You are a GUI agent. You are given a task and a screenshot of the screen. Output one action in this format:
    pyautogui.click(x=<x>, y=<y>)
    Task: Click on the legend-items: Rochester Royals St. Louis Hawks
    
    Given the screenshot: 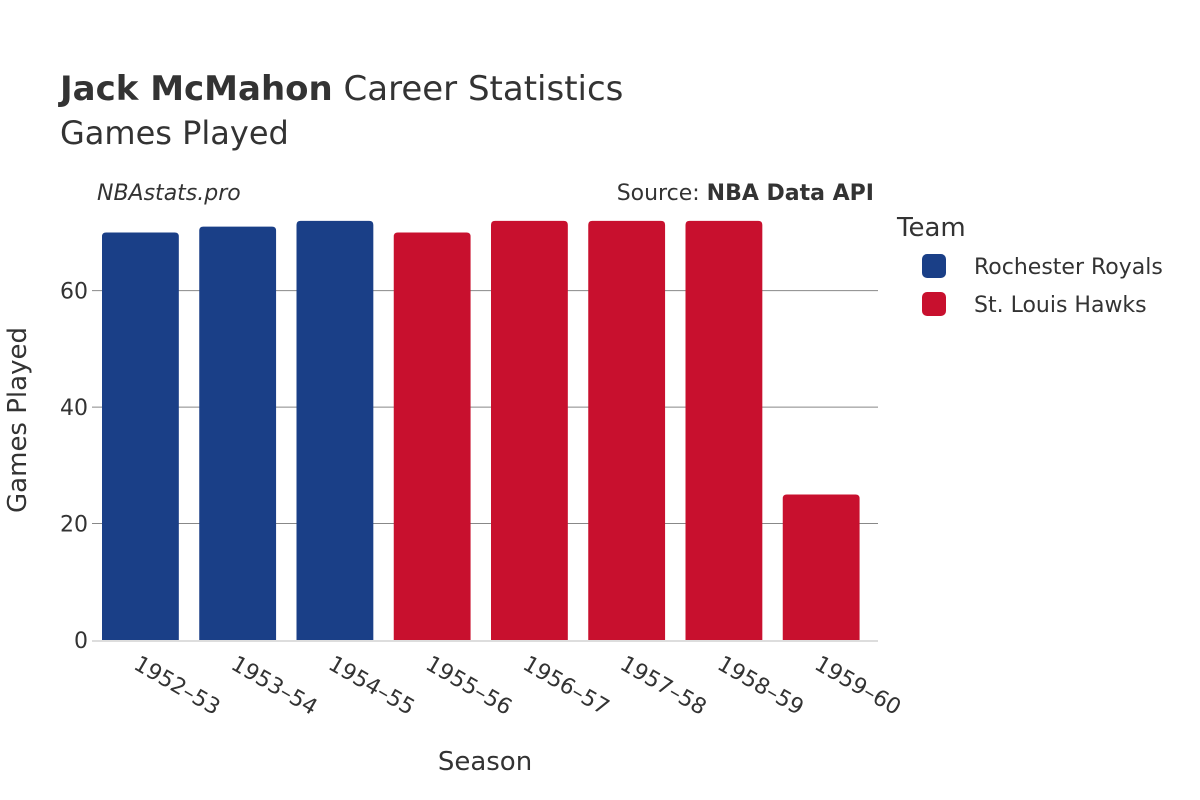 What is the action you would take?
    pyautogui.click(x=1042, y=286)
    